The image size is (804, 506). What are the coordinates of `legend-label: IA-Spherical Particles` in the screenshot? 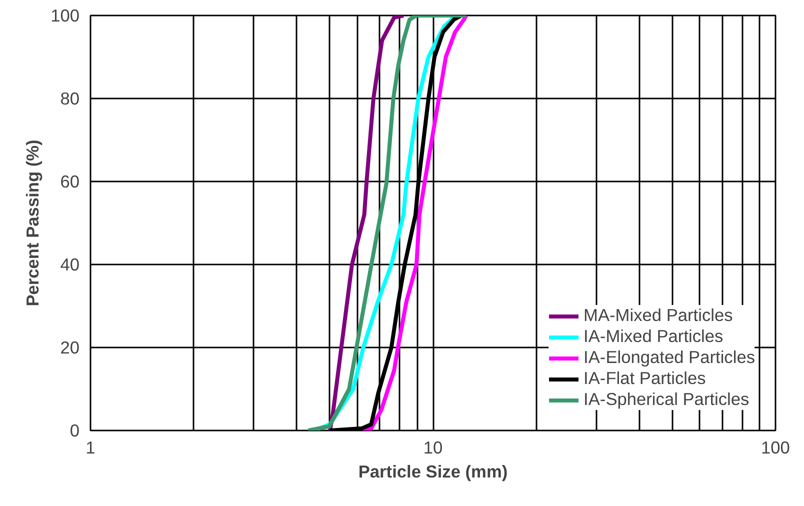 It's located at (667, 399).